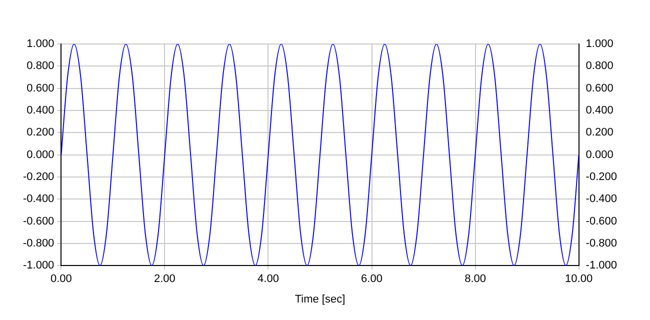  What do you see at coordinates (40, 88) in the screenshot?
I see `y-tick-label: 0.600` at bounding box center [40, 88].